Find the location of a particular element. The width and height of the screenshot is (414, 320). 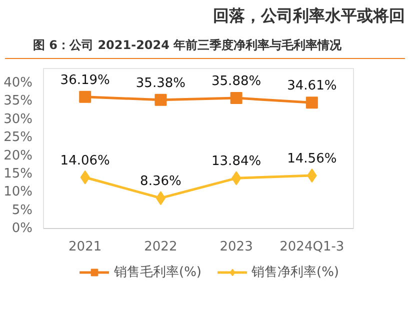

y-tick-label: 20% is located at coordinates (18, 156).